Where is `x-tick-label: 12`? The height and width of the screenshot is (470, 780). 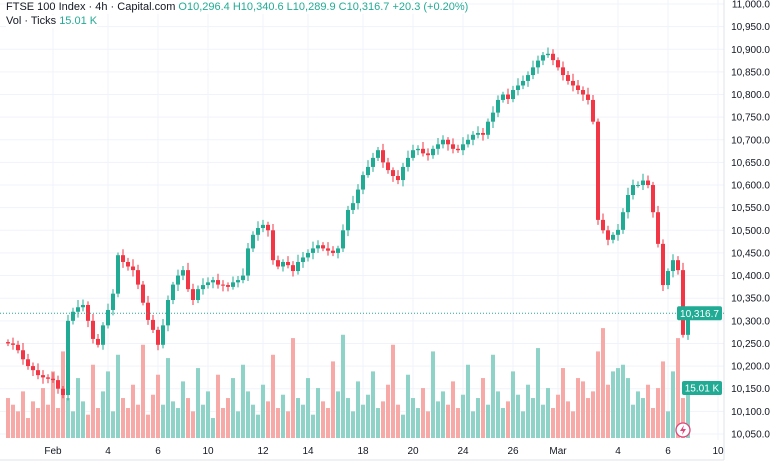 x-tick-label: 12 is located at coordinates (263, 451).